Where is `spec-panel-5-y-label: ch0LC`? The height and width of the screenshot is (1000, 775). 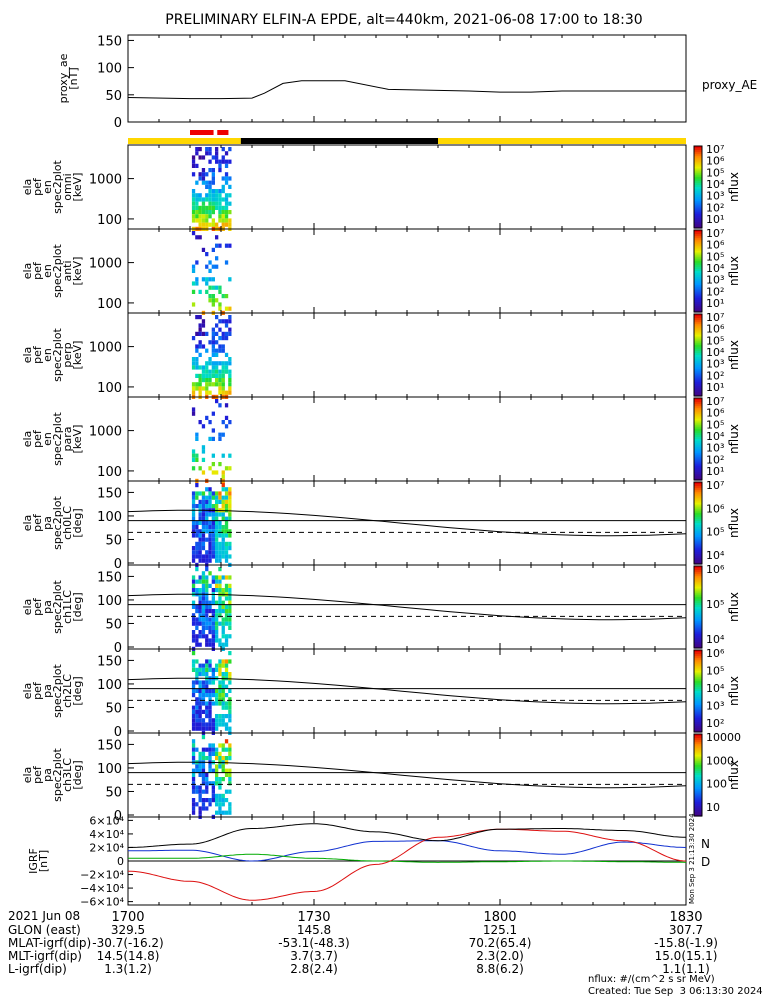
spec-panel-5-y-label: ch0LC is located at coordinates (67, 523).